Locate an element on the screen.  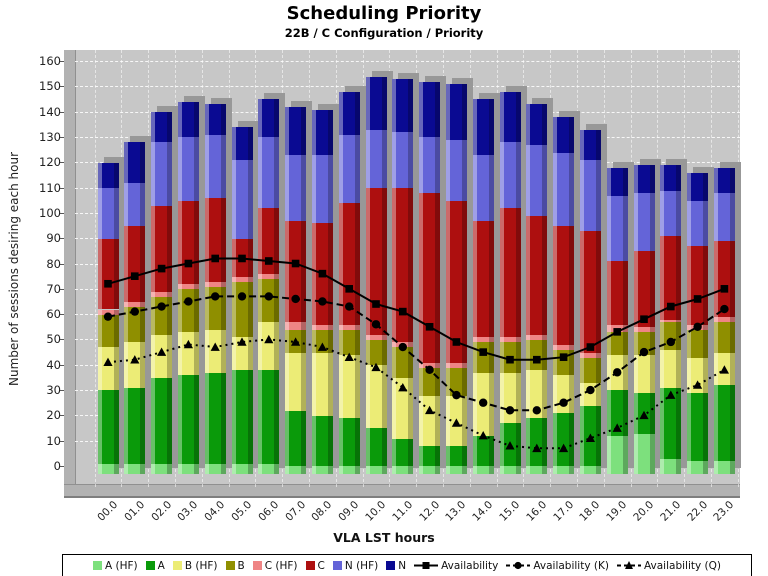
y-tick-label: 140 is located at coordinates (50, 111).